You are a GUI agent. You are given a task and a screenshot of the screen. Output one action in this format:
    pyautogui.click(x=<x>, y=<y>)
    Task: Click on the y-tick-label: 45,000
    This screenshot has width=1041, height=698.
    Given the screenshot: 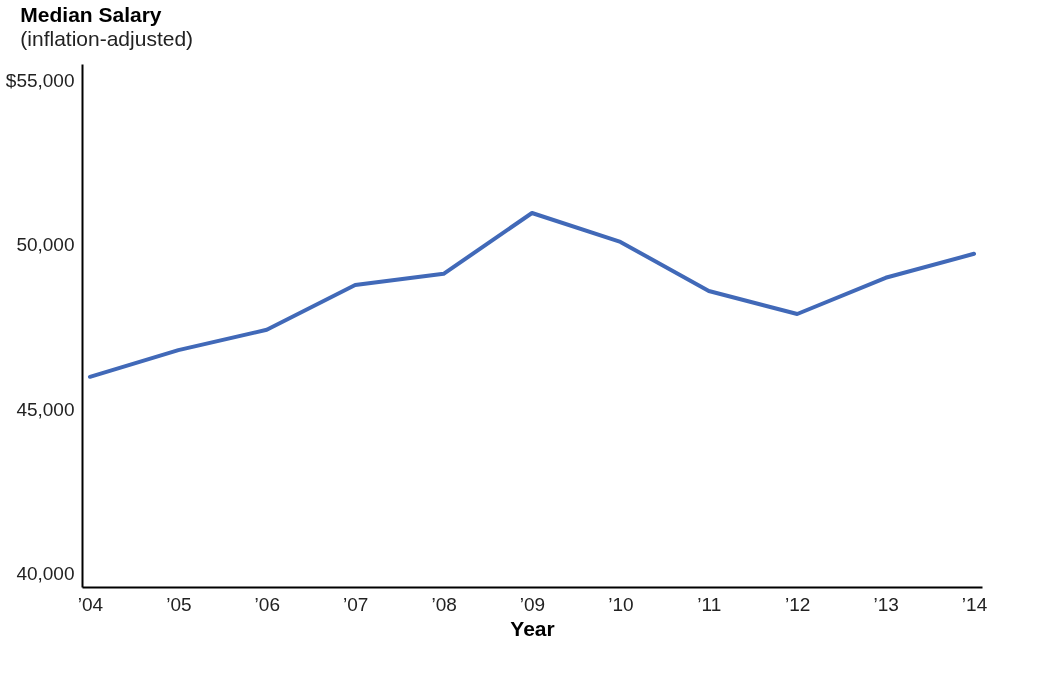 What is the action you would take?
    pyautogui.click(x=45, y=409)
    